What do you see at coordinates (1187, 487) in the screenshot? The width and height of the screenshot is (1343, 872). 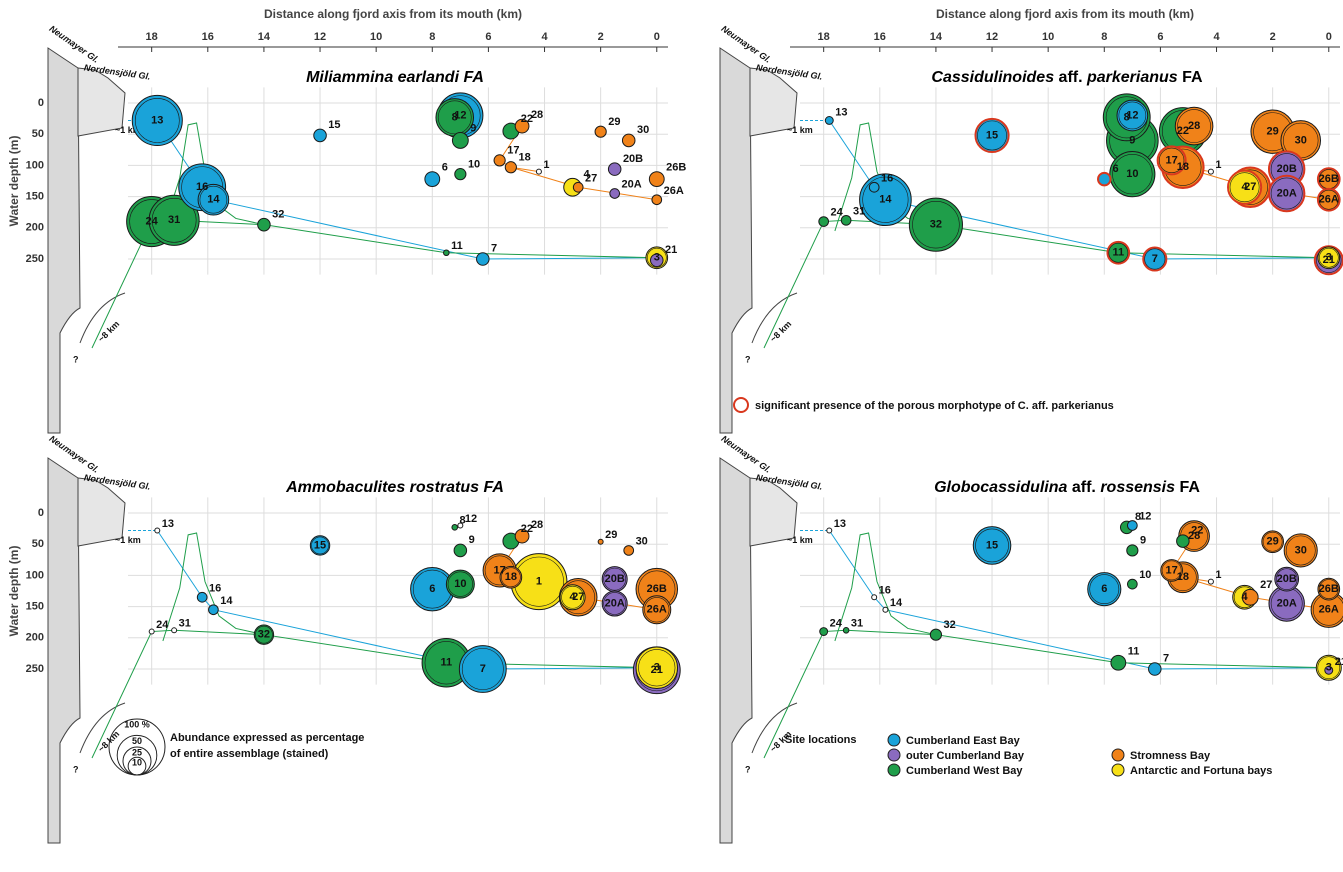 I see `title-part: FA` at bounding box center [1187, 487].